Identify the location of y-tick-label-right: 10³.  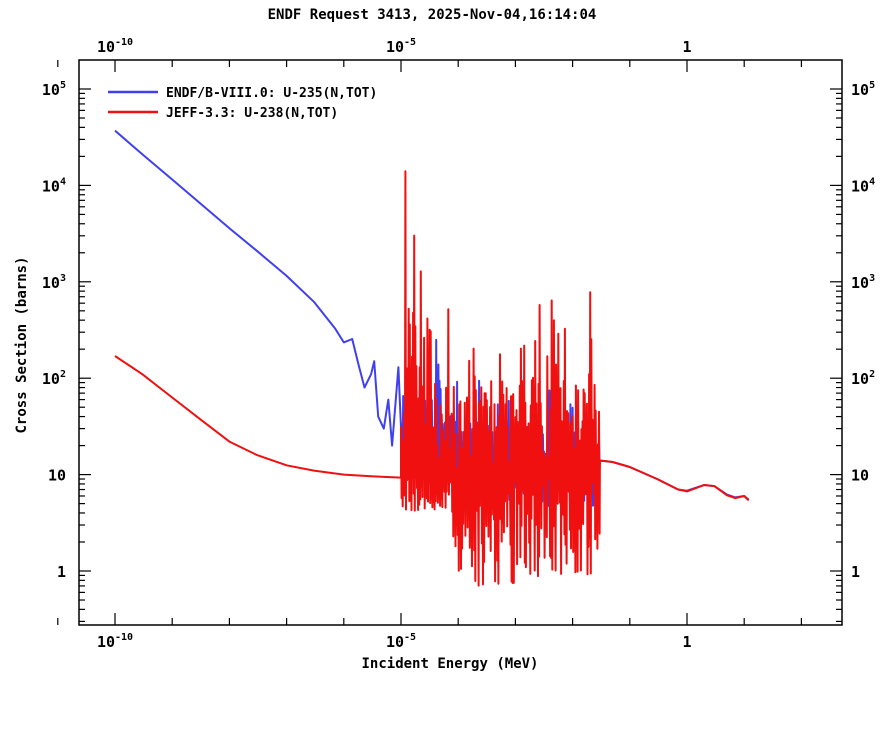
(863, 282).